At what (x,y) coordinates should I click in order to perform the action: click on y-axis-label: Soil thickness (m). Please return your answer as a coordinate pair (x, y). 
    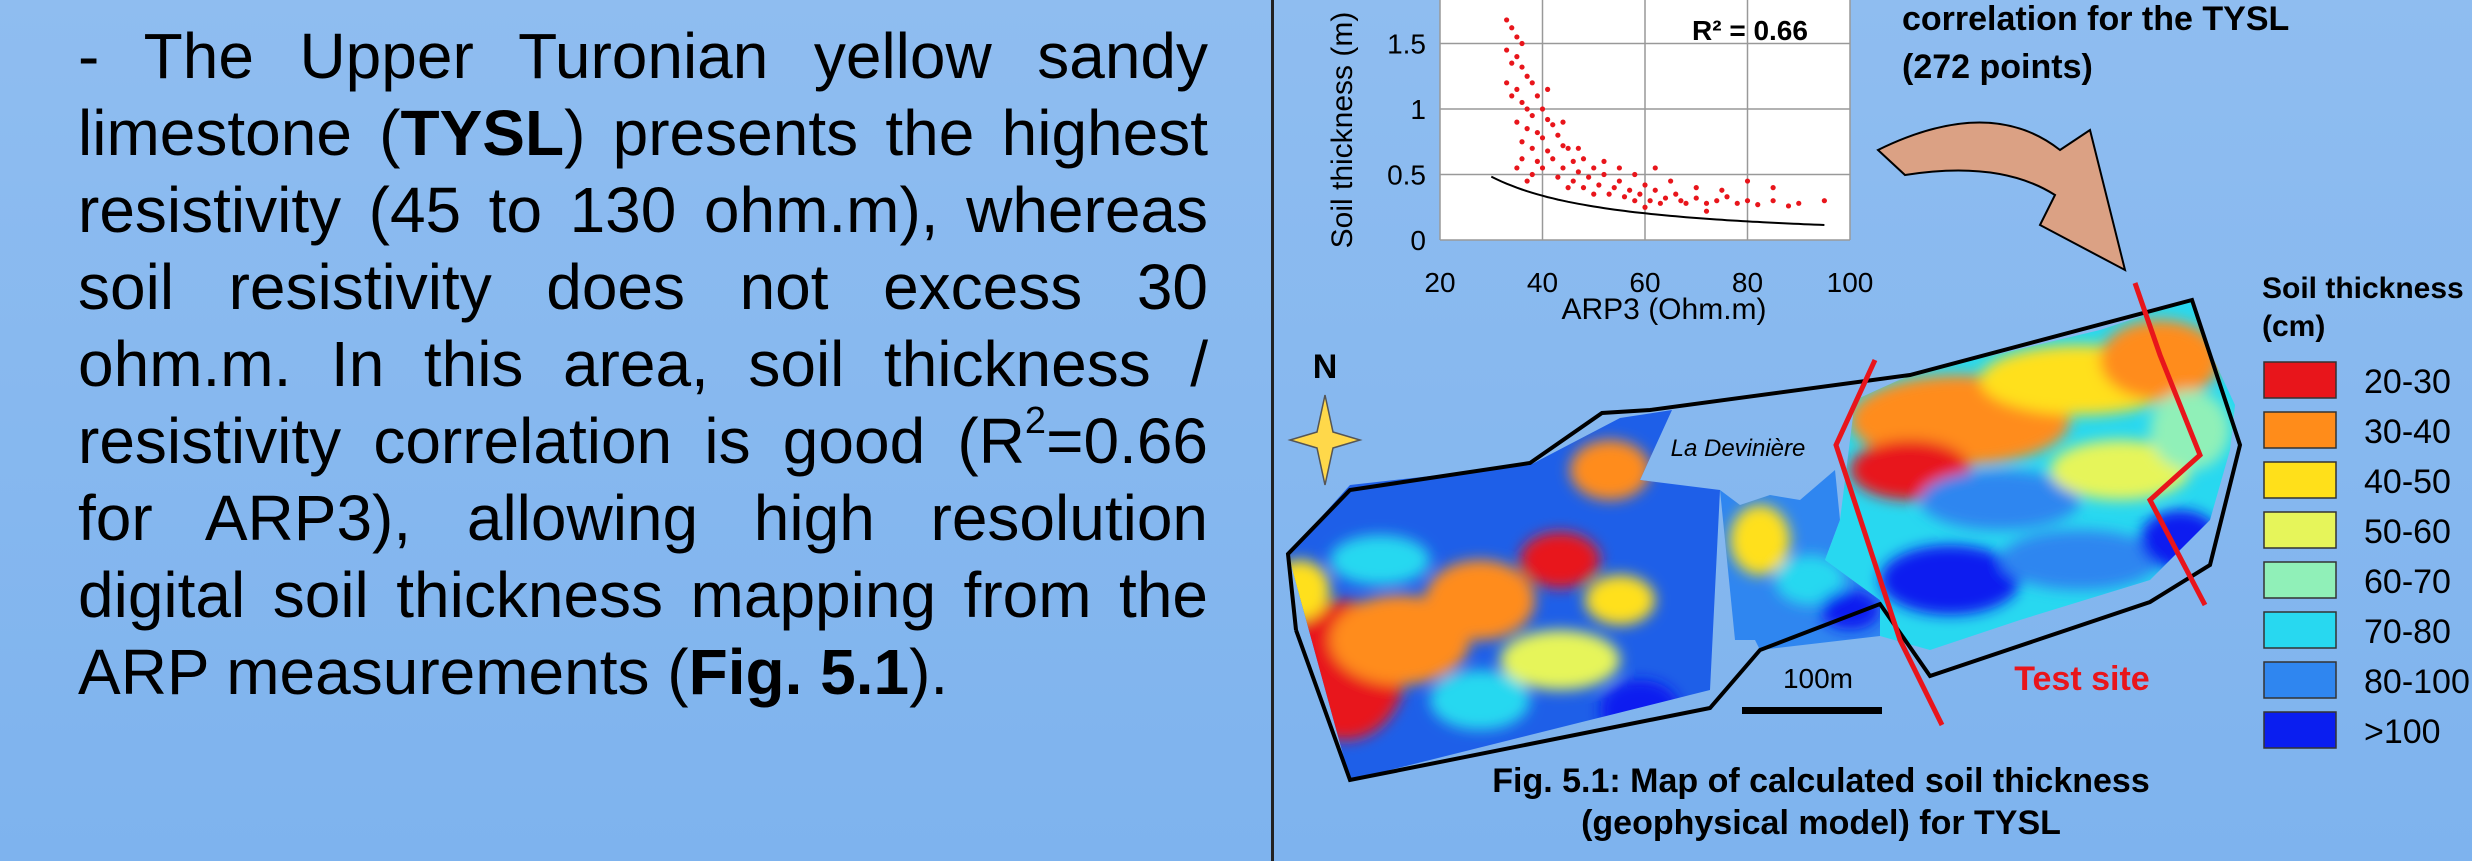
    Looking at the image, I should click on (1342, 130).